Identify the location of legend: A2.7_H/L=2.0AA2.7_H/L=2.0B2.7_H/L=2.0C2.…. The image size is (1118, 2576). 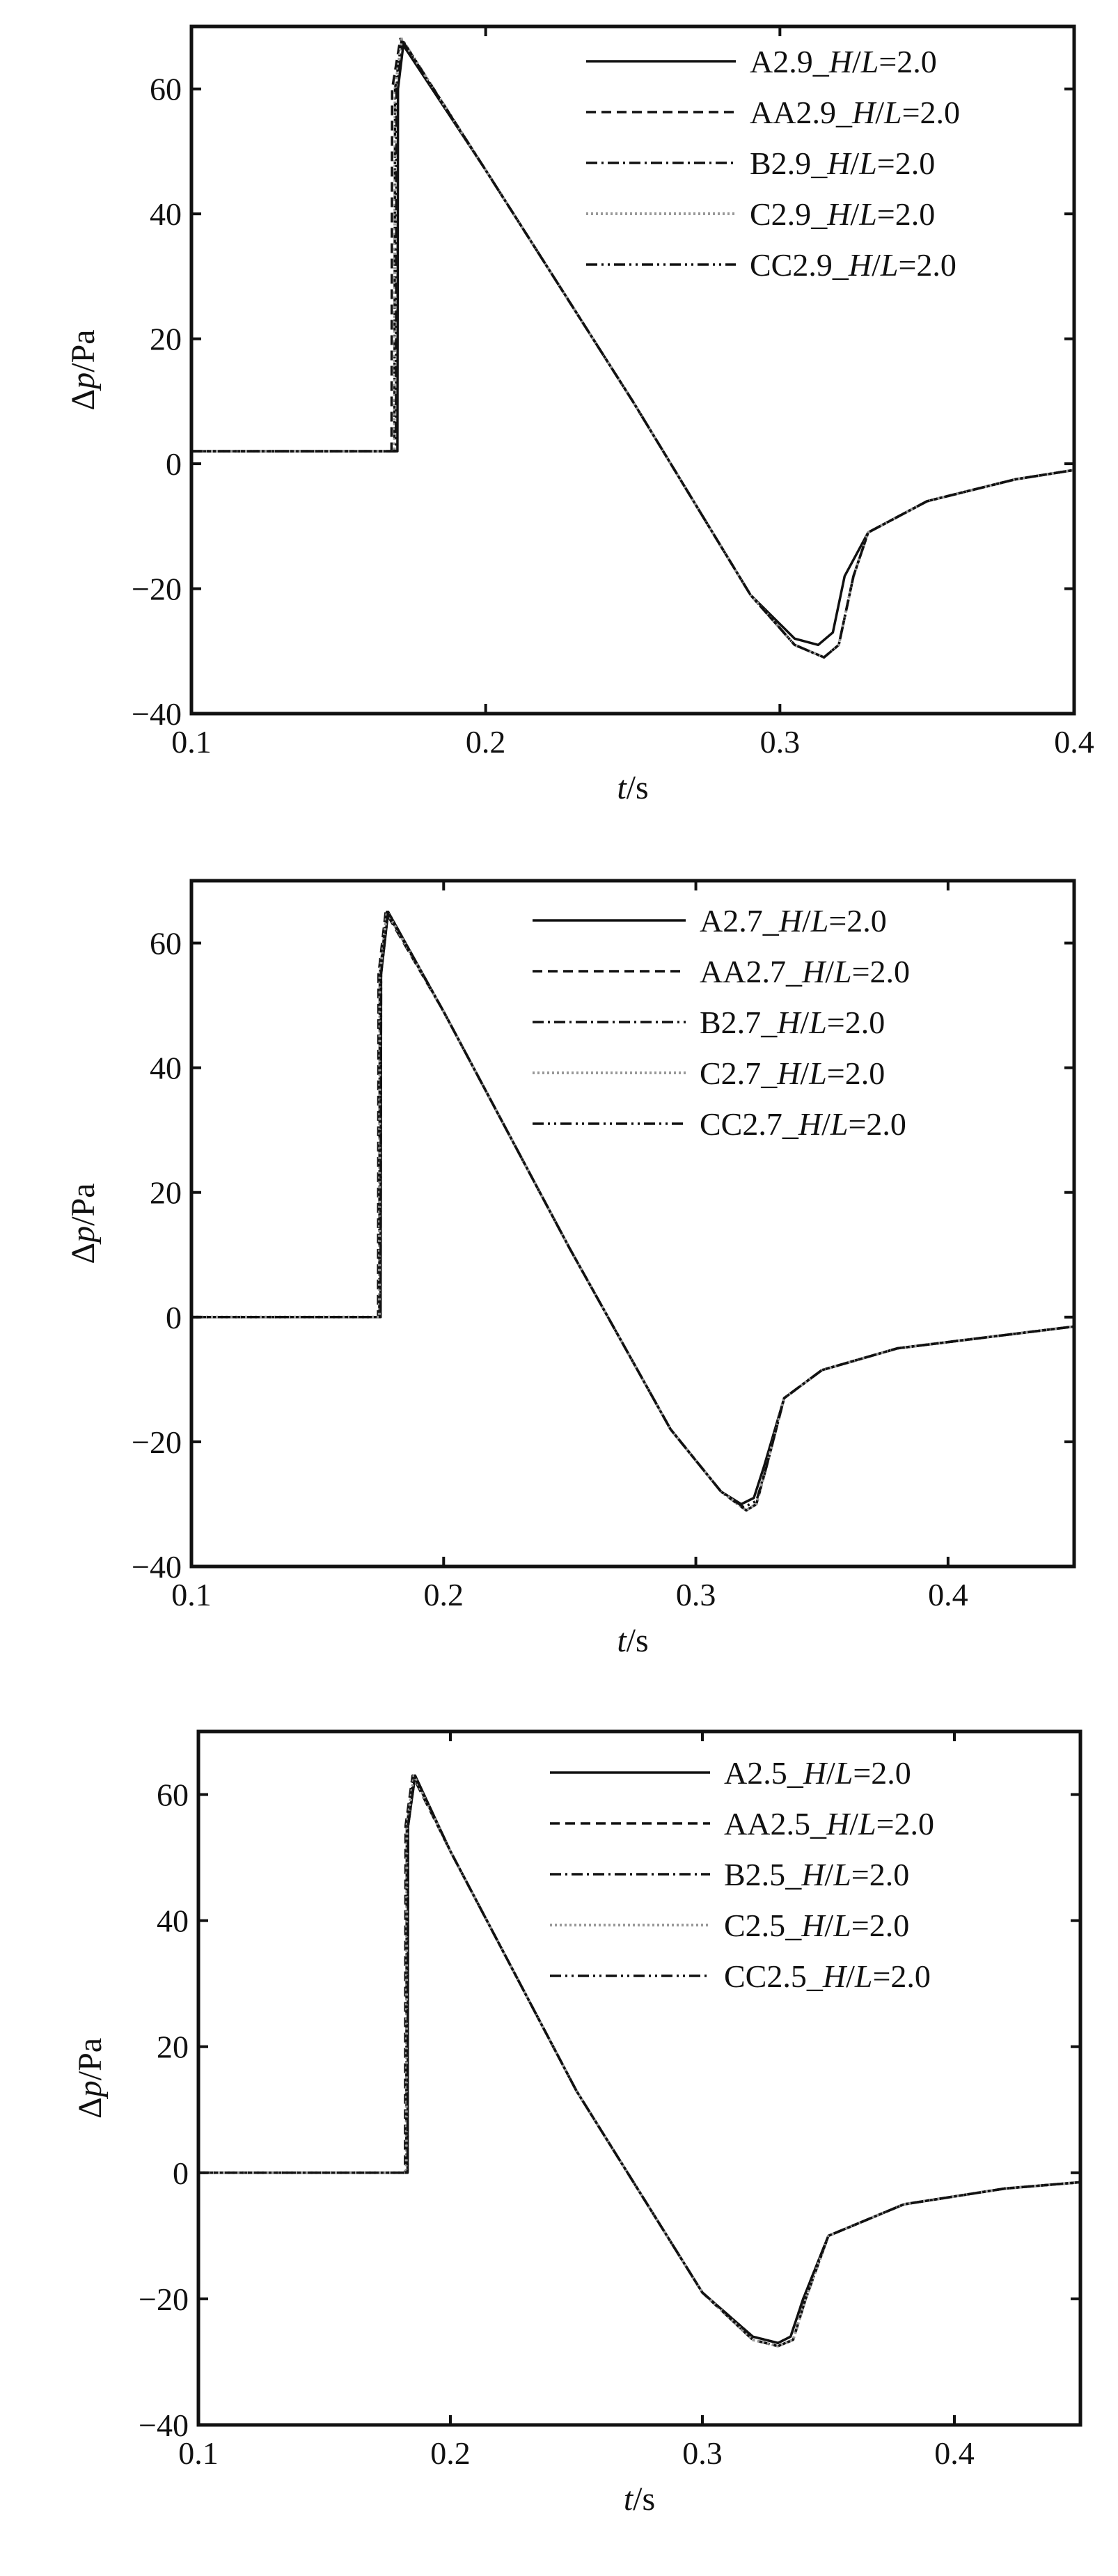
(721, 1022).